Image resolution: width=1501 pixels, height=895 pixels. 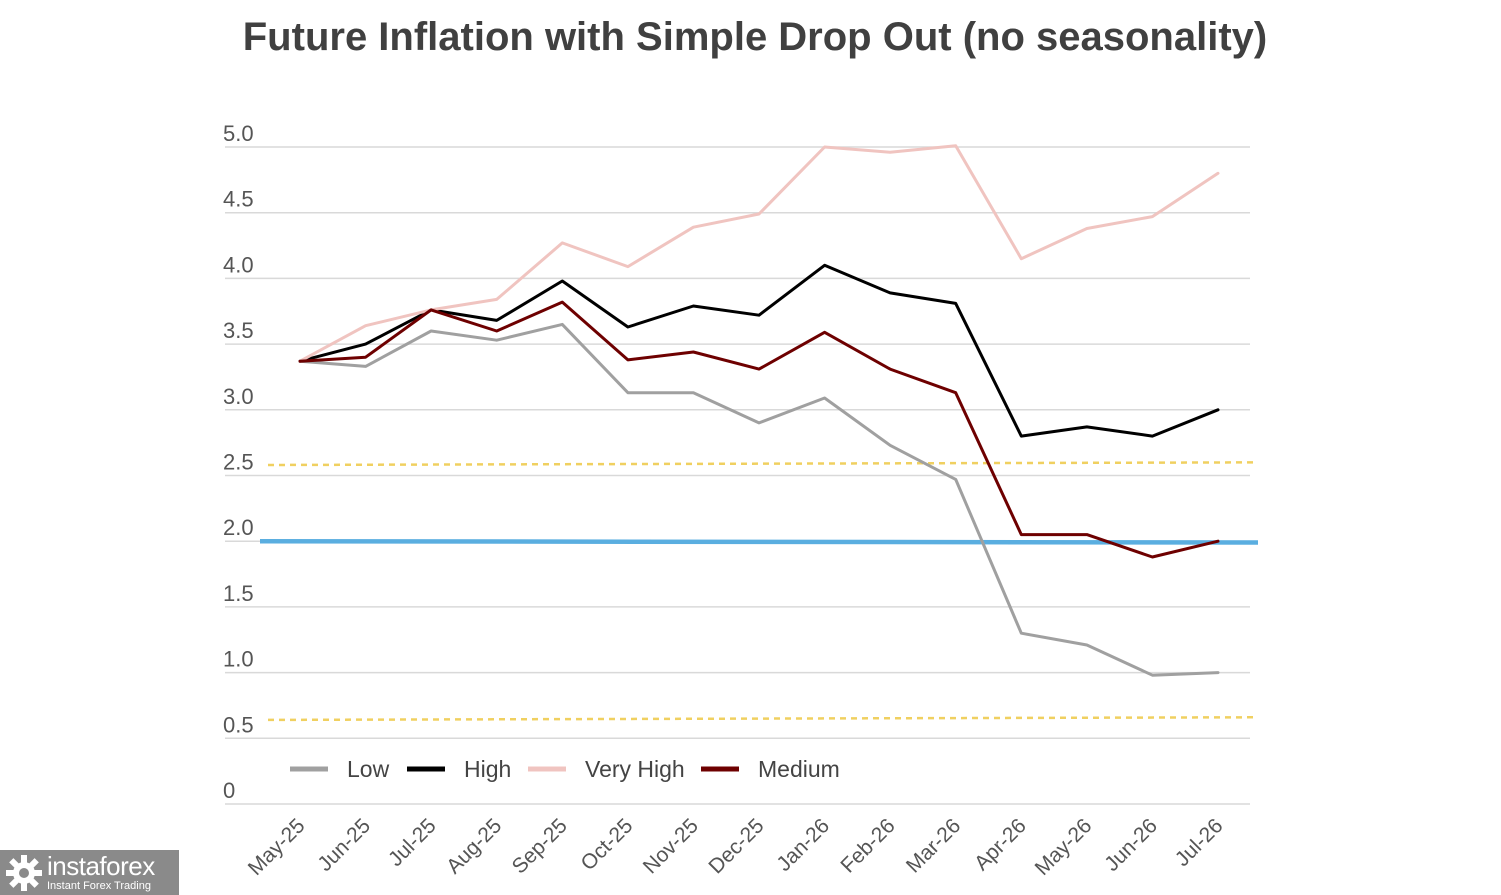 I want to click on x-tick-label: May-25, so click(x=277, y=847).